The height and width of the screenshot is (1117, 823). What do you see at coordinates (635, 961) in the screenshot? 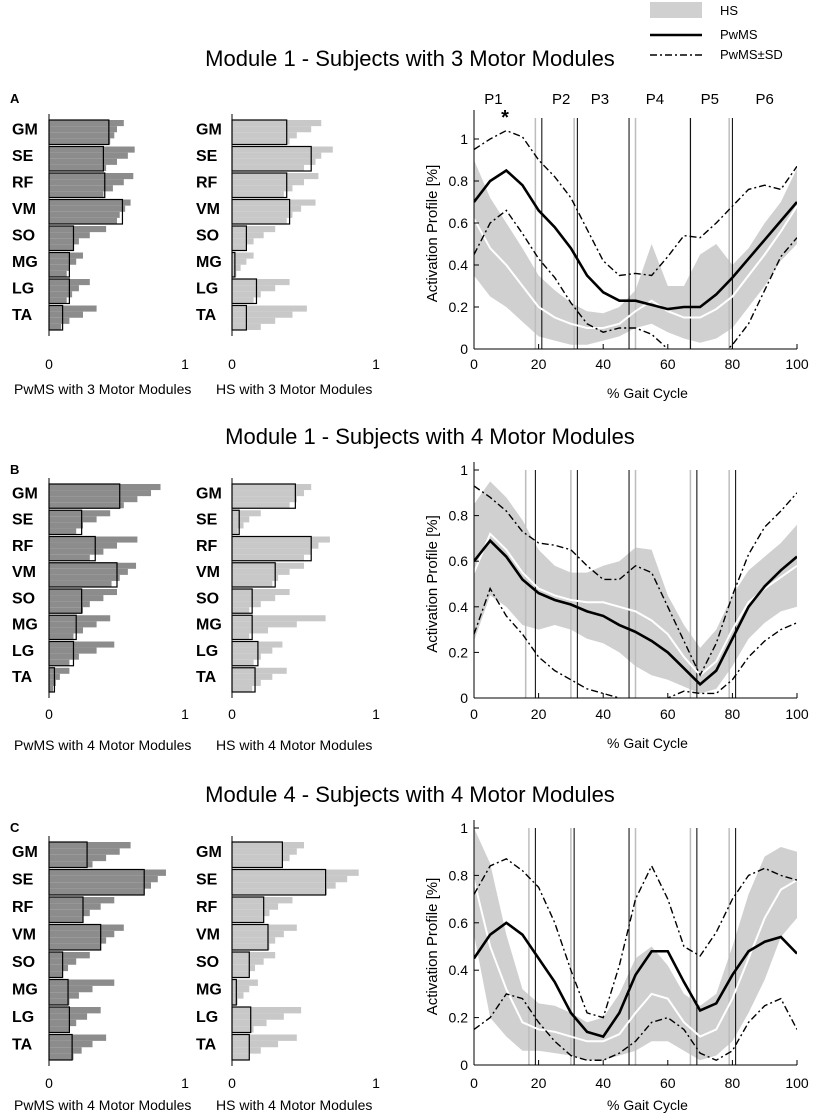
I see `hs-mean-line` at bounding box center [635, 961].